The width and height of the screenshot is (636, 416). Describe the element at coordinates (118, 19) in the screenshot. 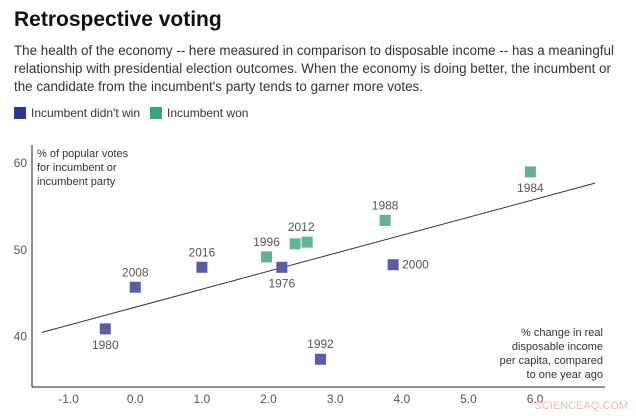

I see `chart-title: Retrospective voting` at that location.